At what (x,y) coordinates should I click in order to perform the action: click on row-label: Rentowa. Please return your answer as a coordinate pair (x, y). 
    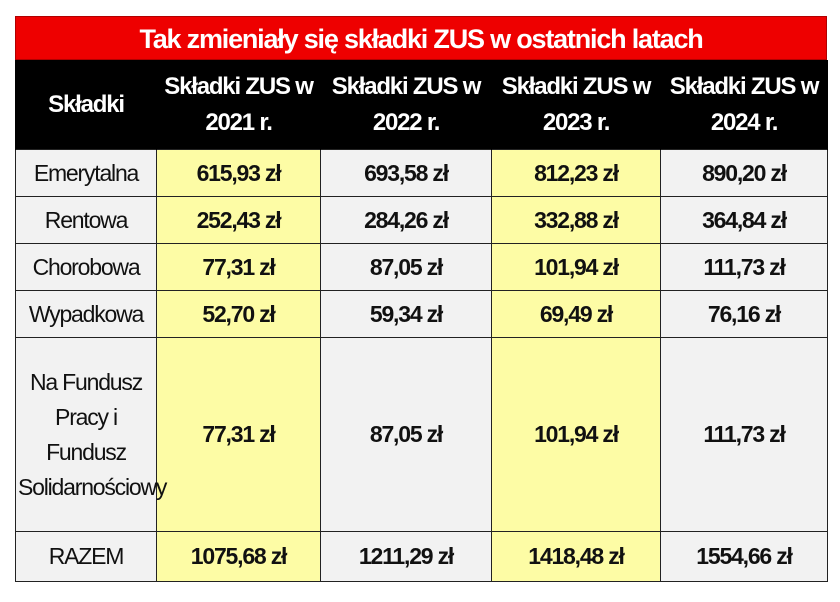
    Looking at the image, I should click on (86, 220).